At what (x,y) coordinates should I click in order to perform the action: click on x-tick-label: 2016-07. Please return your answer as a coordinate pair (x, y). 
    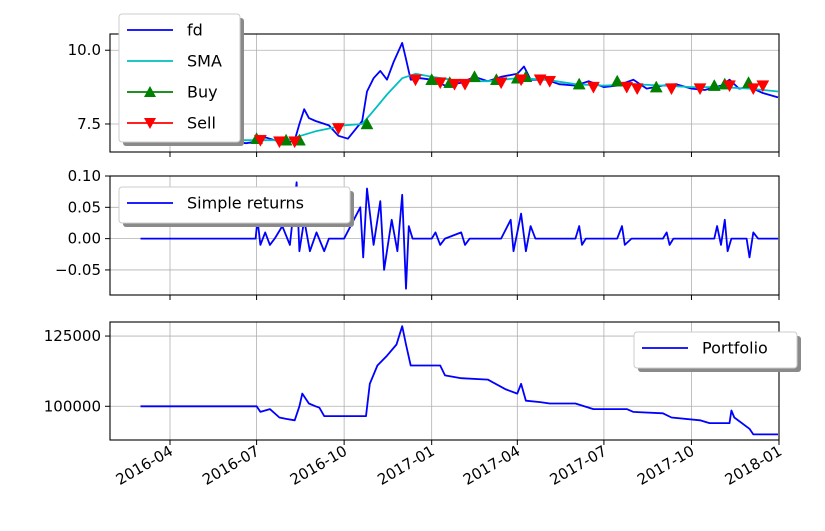
    Looking at the image, I should click on (230, 465).